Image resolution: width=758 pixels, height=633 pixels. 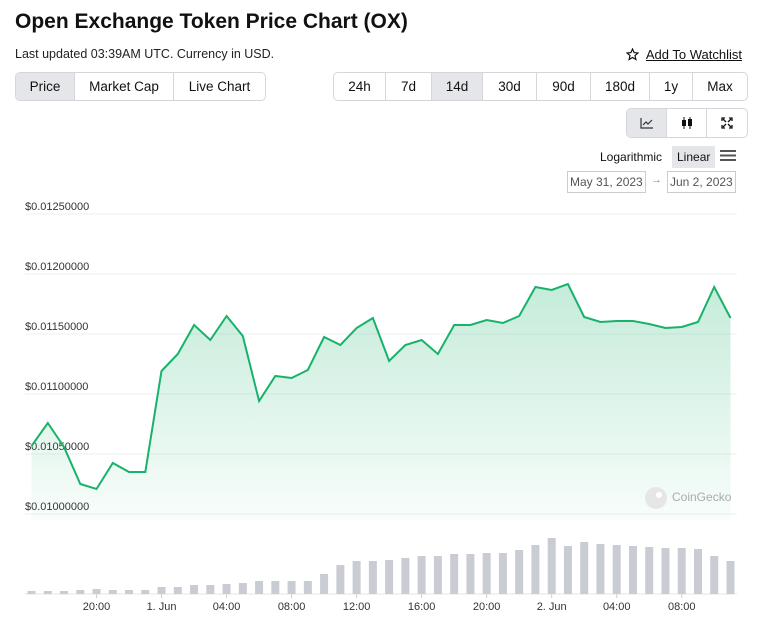 I want to click on tab-button: Market Cap, so click(x=124, y=86).